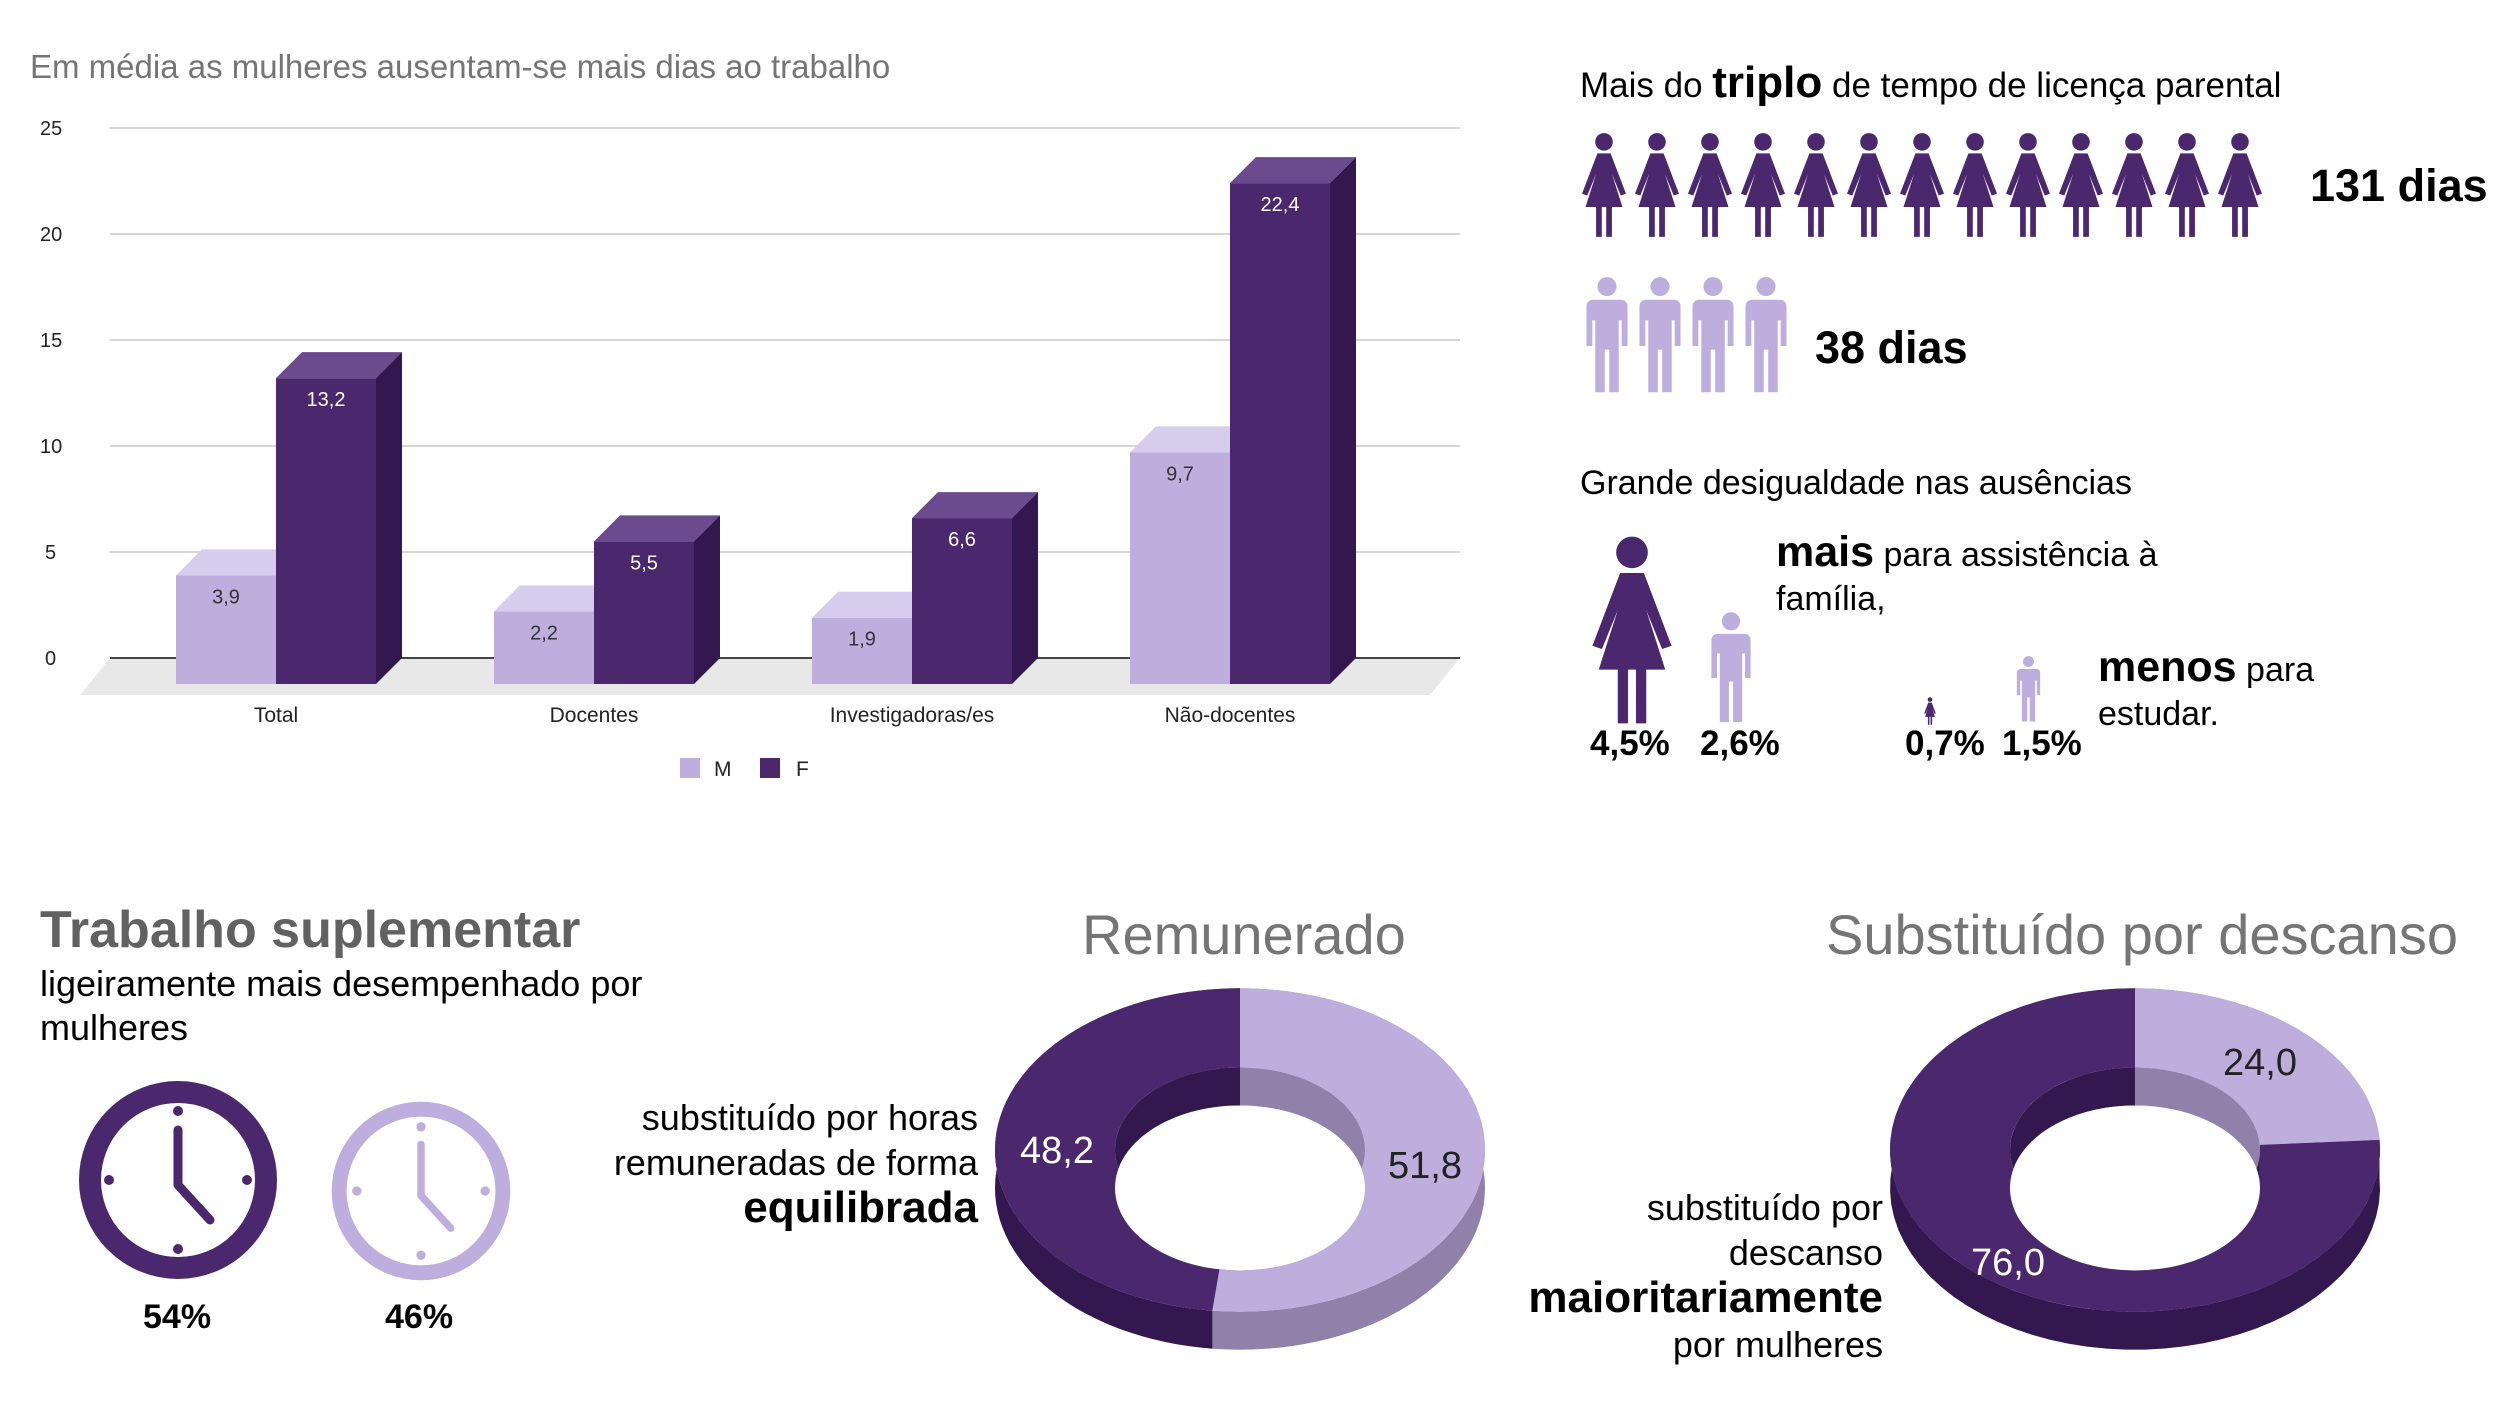 This screenshot has width=2500, height=1406. What do you see at coordinates (690, 768) in the screenshot?
I see `legend-swatch-m` at bounding box center [690, 768].